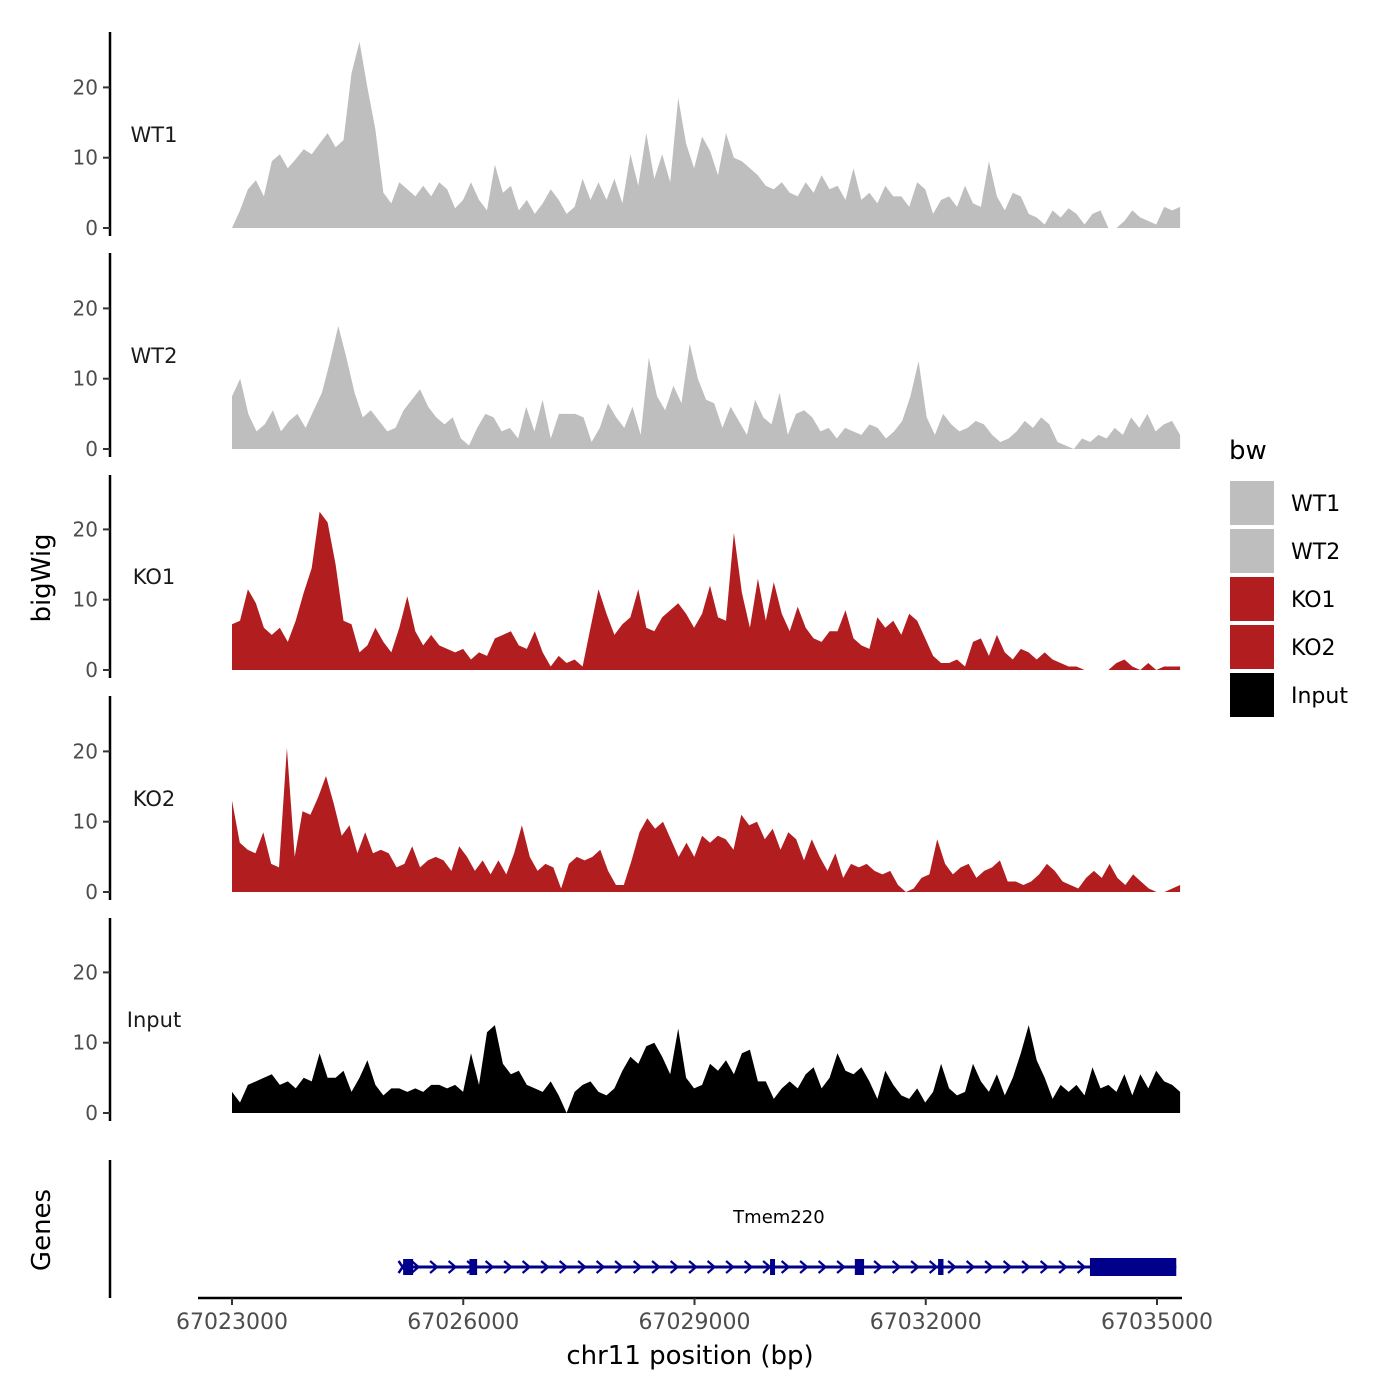 This screenshot has height=1400, width=1400. I want to click on x-tick-label: 67029000, so click(695, 1322).